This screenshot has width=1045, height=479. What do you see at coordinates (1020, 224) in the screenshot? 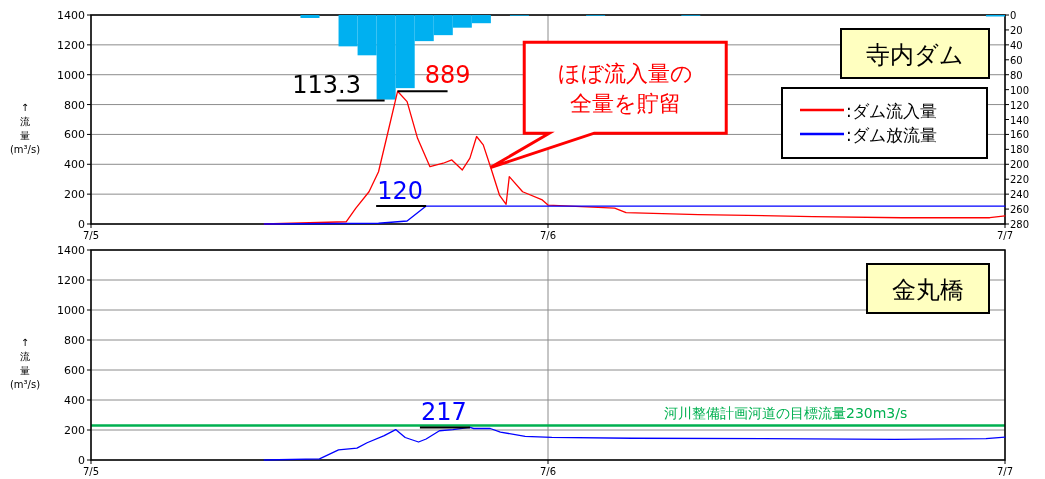
I see `y2-tick-label: 280` at bounding box center [1020, 224].